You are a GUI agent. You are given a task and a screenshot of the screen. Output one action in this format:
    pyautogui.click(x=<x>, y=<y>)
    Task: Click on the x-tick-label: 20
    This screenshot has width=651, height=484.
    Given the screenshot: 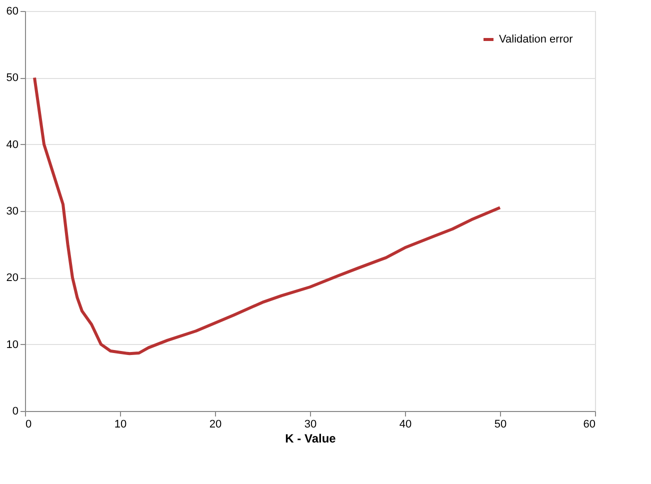 What is the action you would take?
    pyautogui.click(x=215, y=424)
    